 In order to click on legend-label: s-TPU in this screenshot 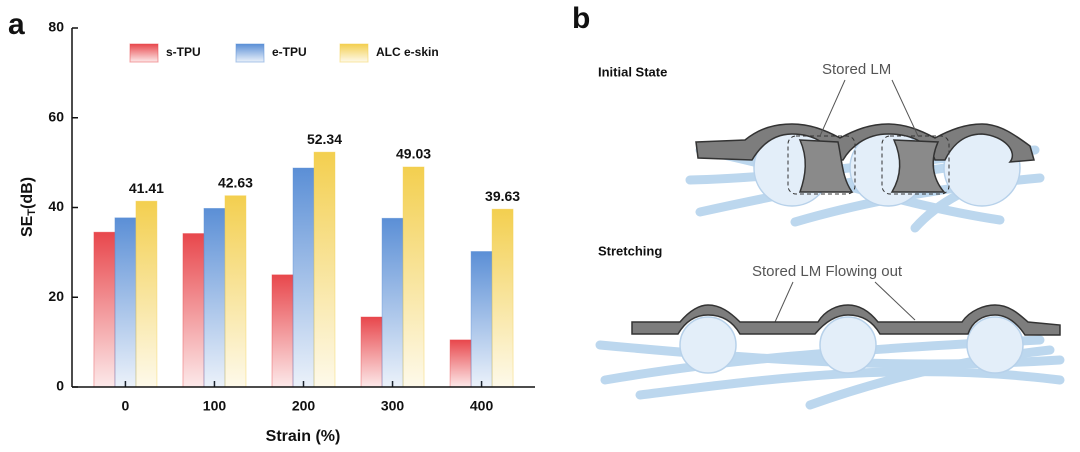, I will do `click(183, 52)`.